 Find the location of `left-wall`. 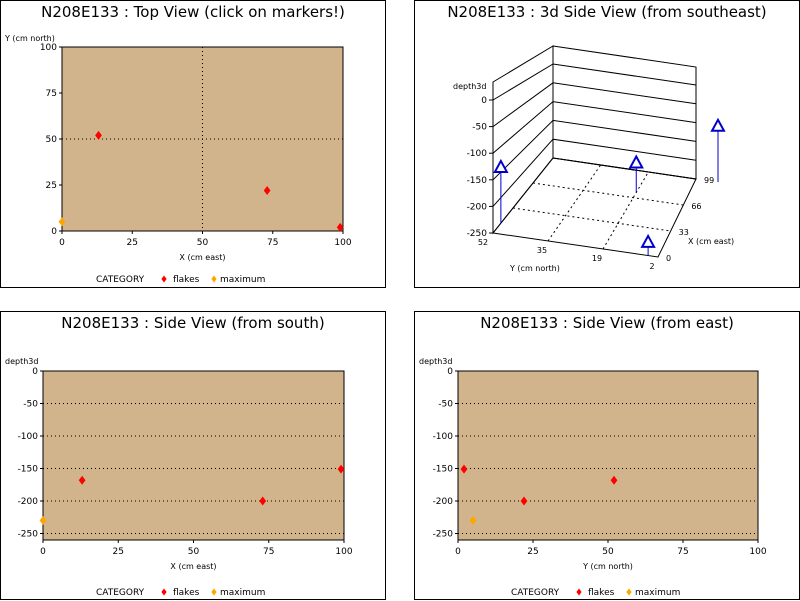

left-wall is located at coordinates (523, 140).